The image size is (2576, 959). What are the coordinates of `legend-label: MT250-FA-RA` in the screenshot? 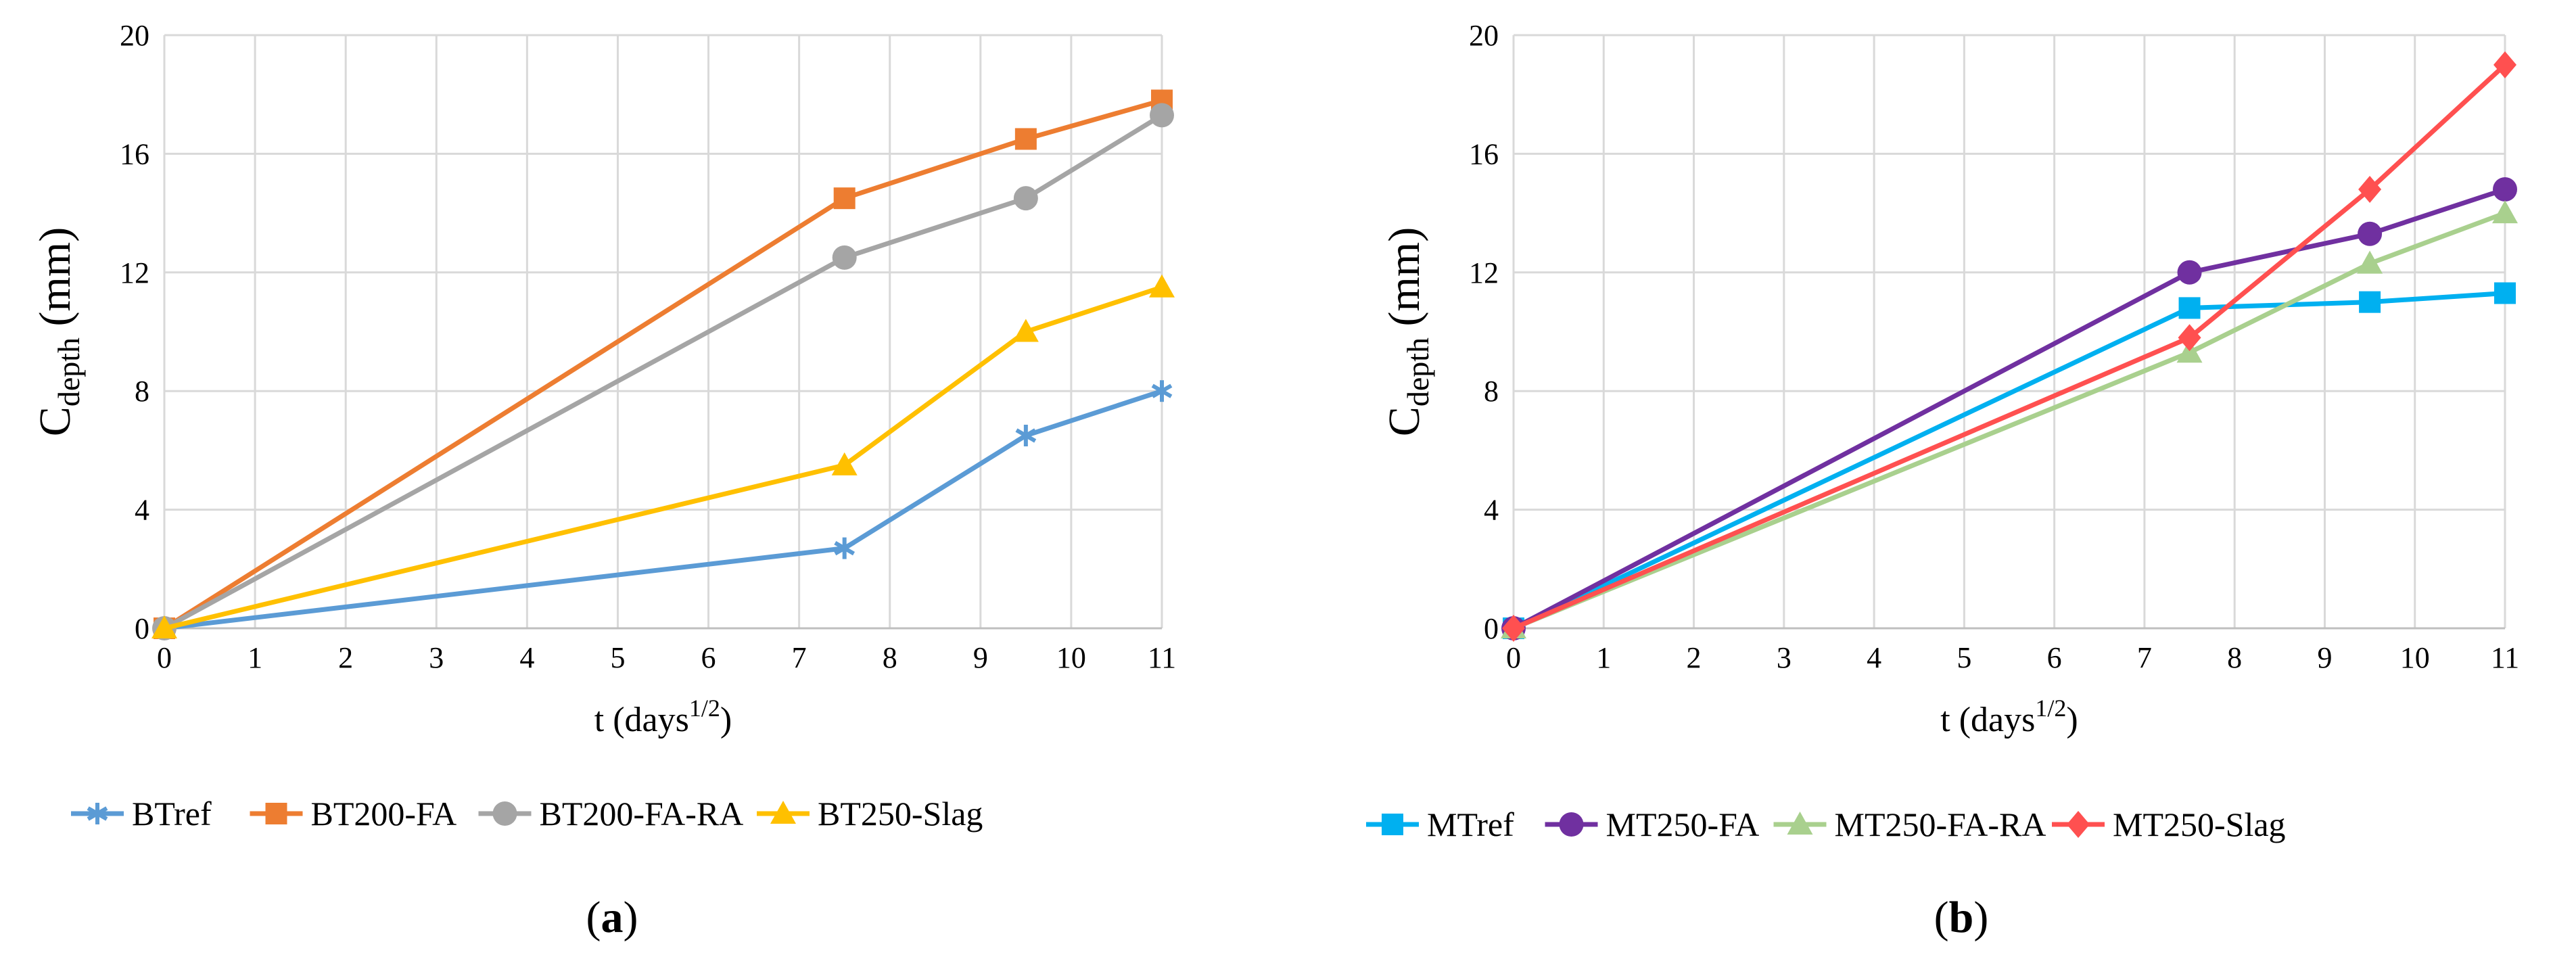 It's located at (1940, 824).